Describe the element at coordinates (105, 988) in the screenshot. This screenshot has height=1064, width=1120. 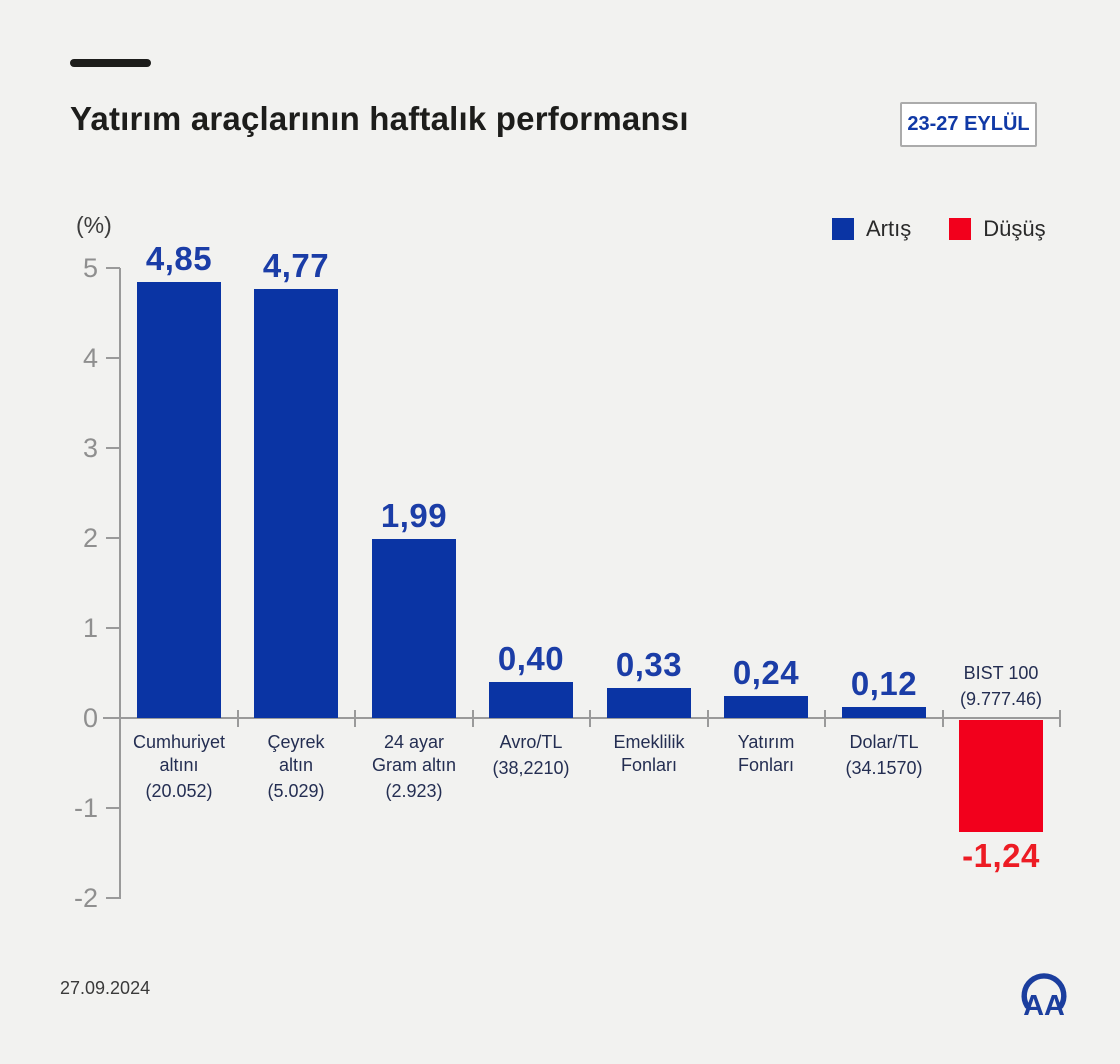
I see `publication-date: 27.09.2024` at that location.